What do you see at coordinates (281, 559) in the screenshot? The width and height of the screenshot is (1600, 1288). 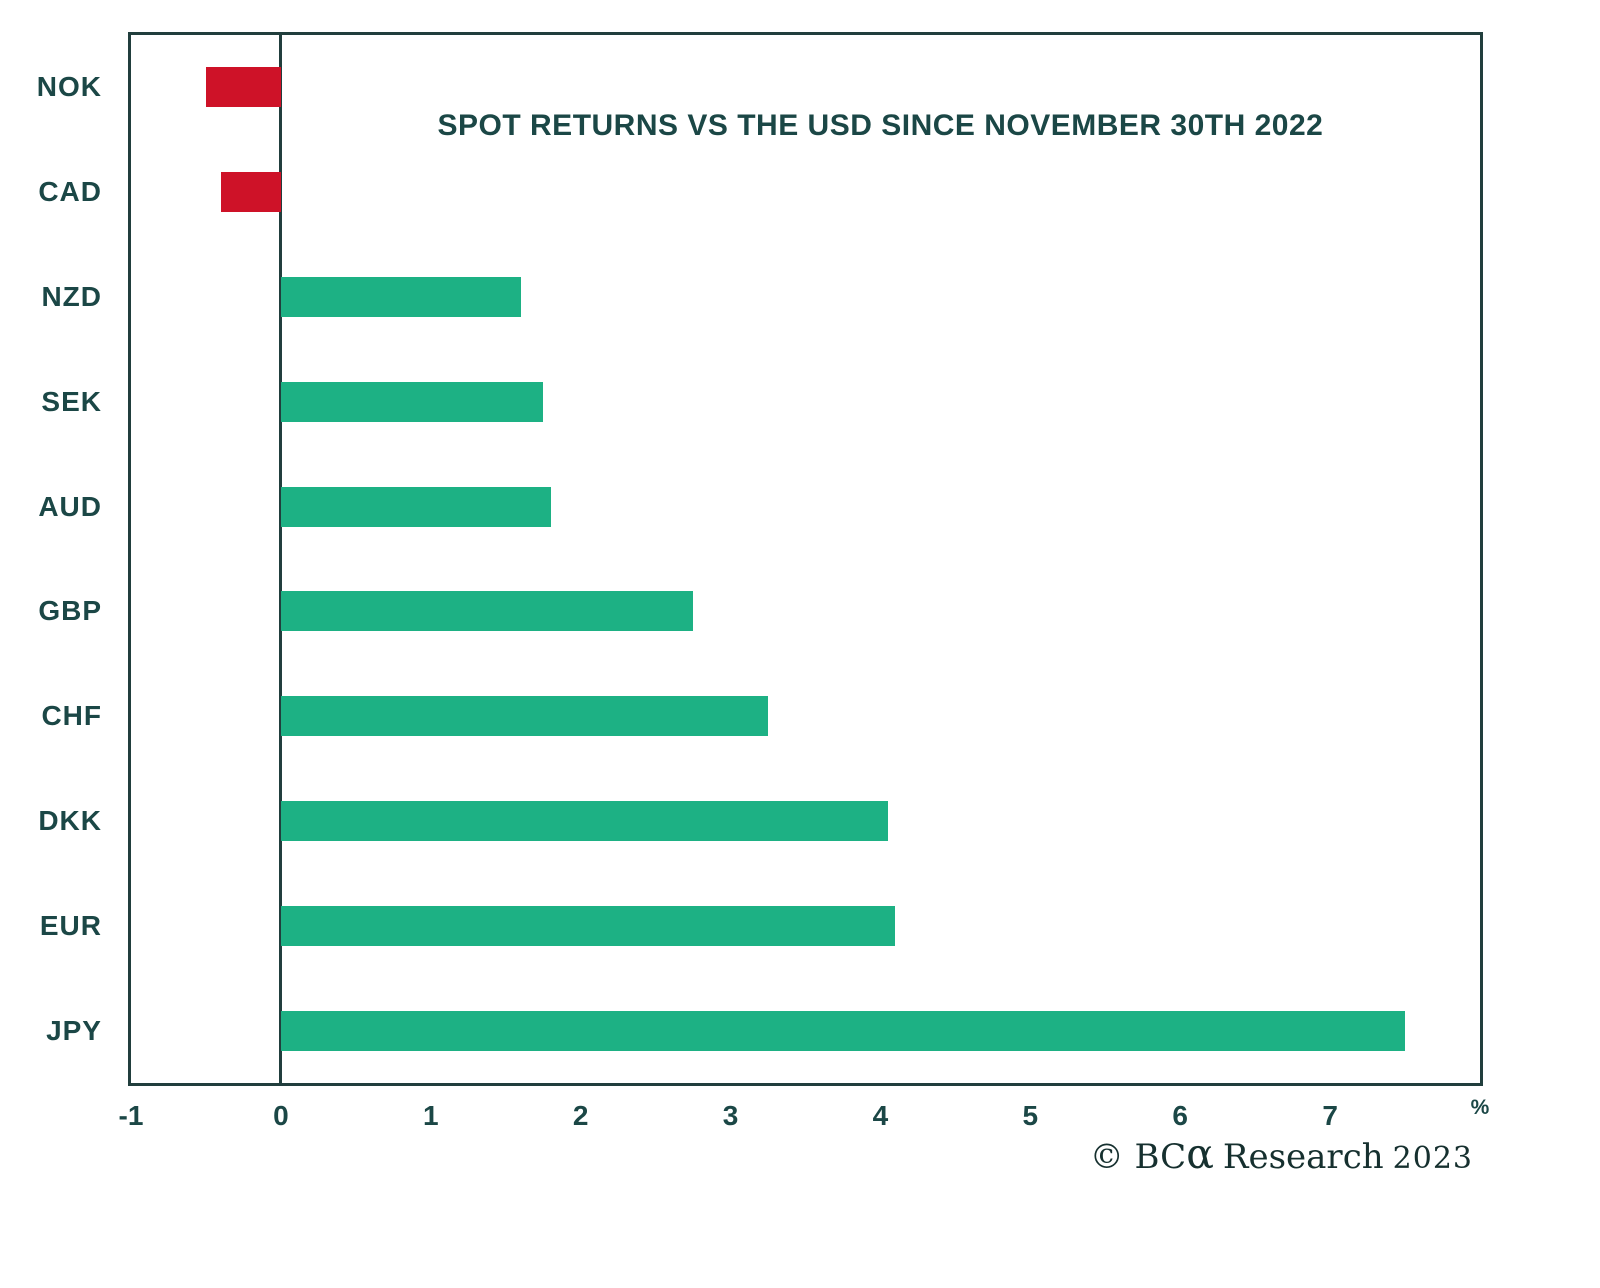 I see `zero-baseline` at bounding box center [281, 559].